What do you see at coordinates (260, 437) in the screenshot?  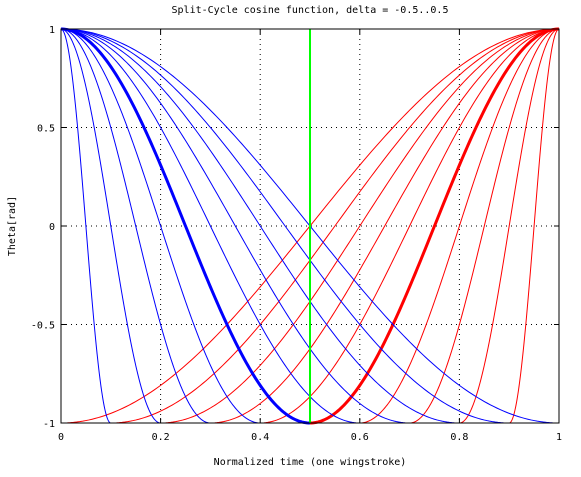 I see `x-tick-label: 0.4` at bounding box center [260, 437].